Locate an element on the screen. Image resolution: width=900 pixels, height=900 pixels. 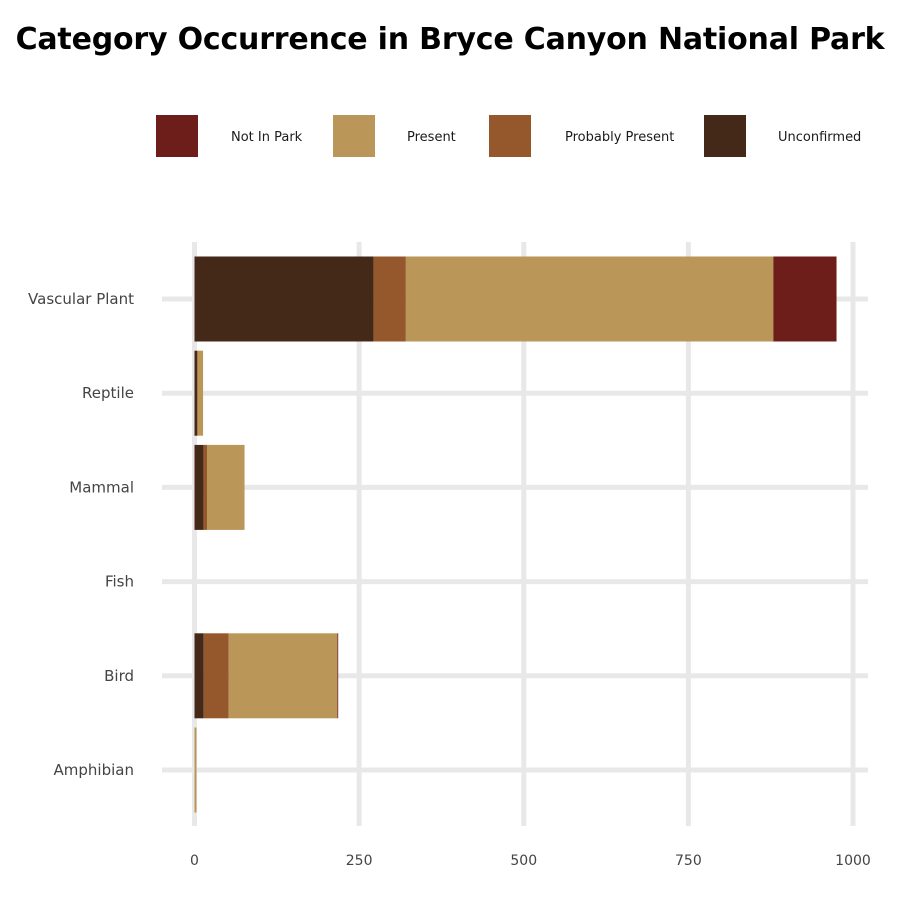
bar-amphibian-present is located at coordinates (195, 770).